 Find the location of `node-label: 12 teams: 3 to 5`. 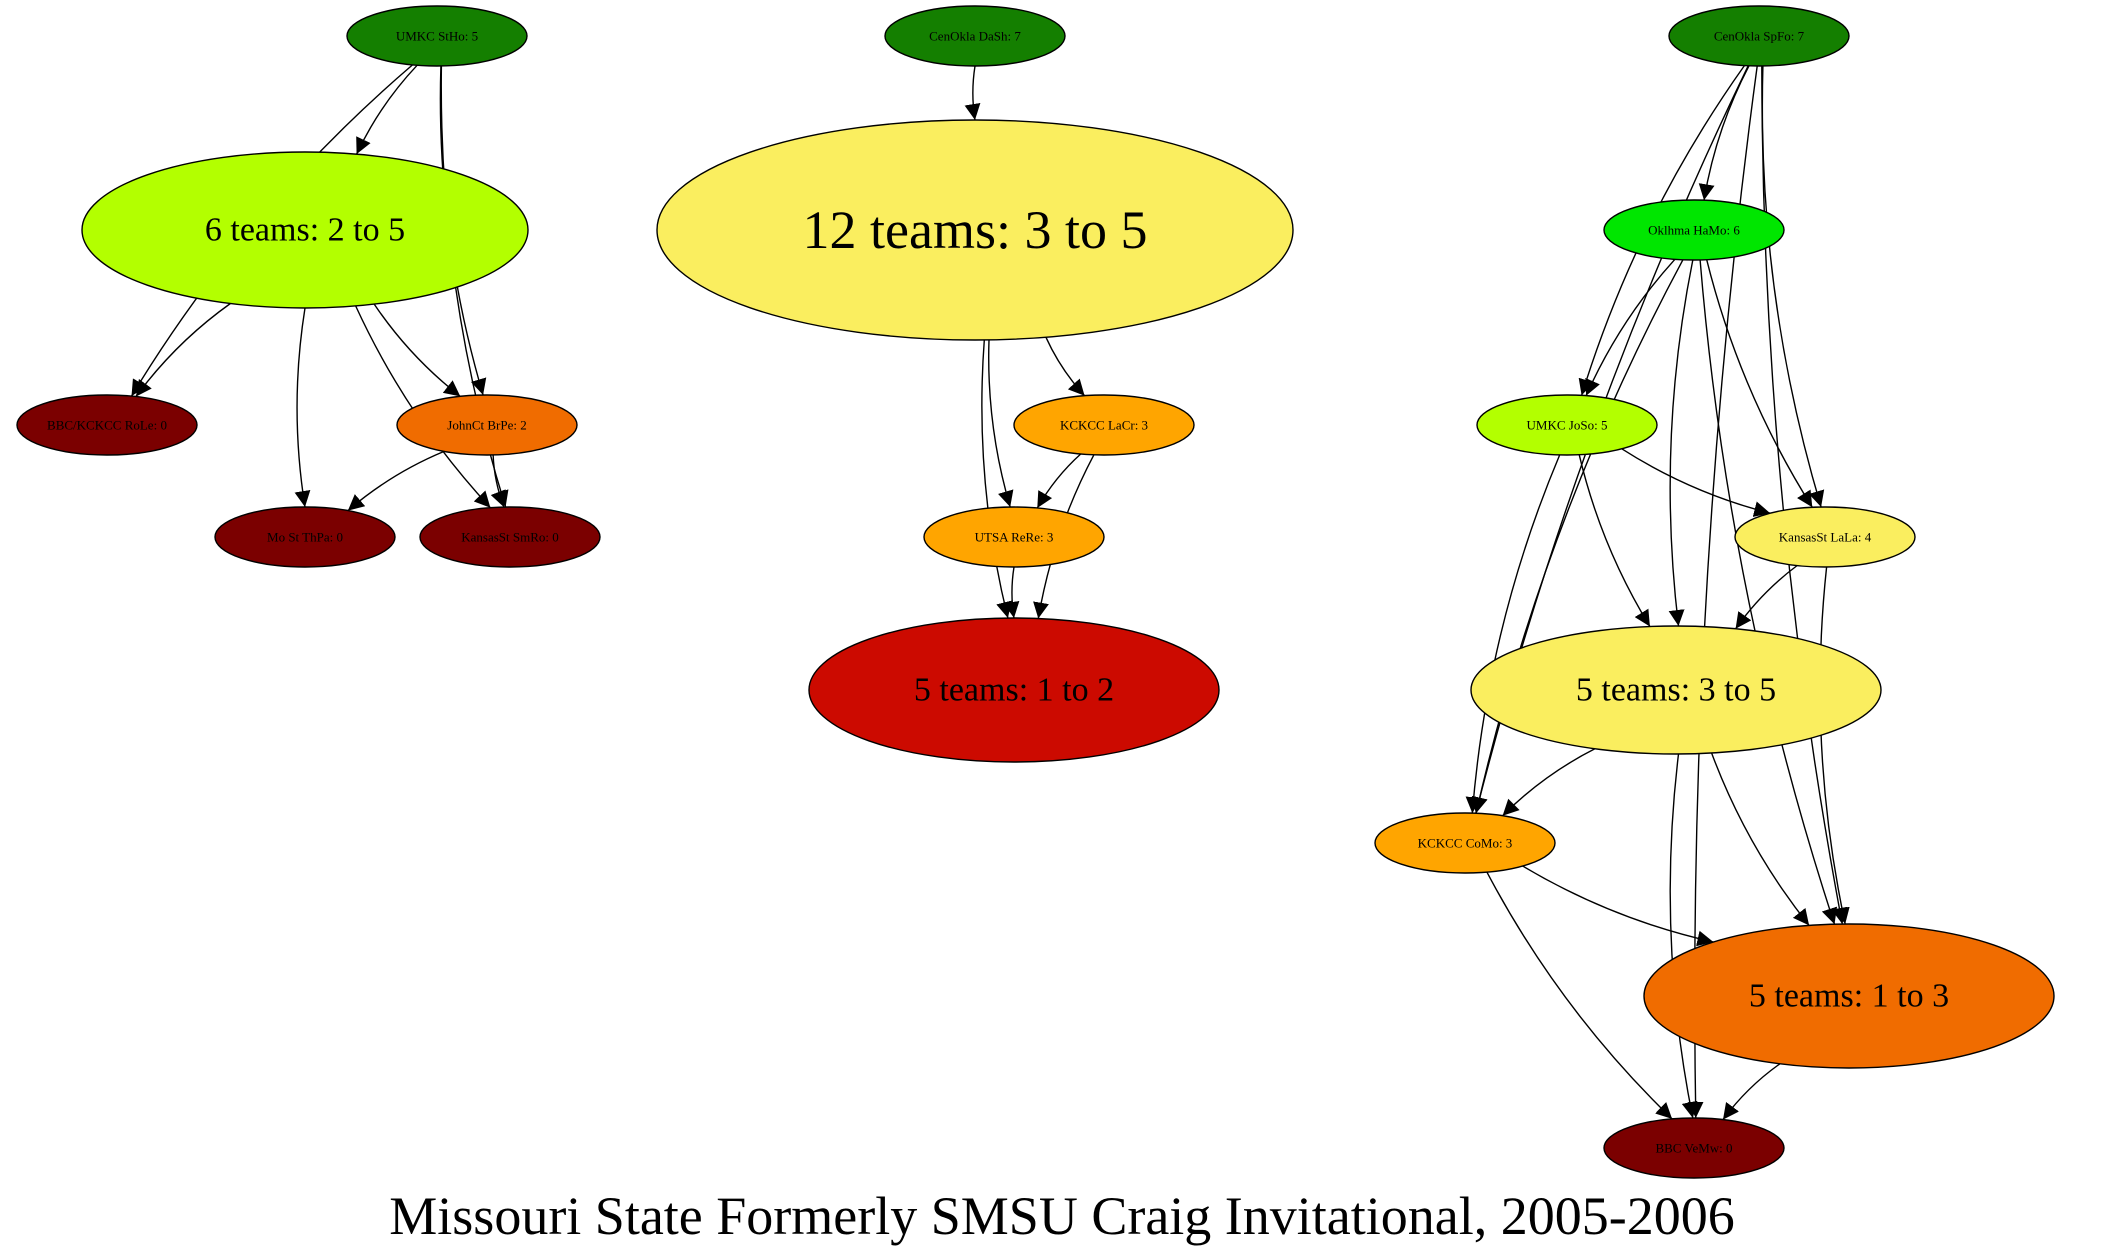

node-label: 12 teams: 3 to 5 is located at coordinates (975, 230).